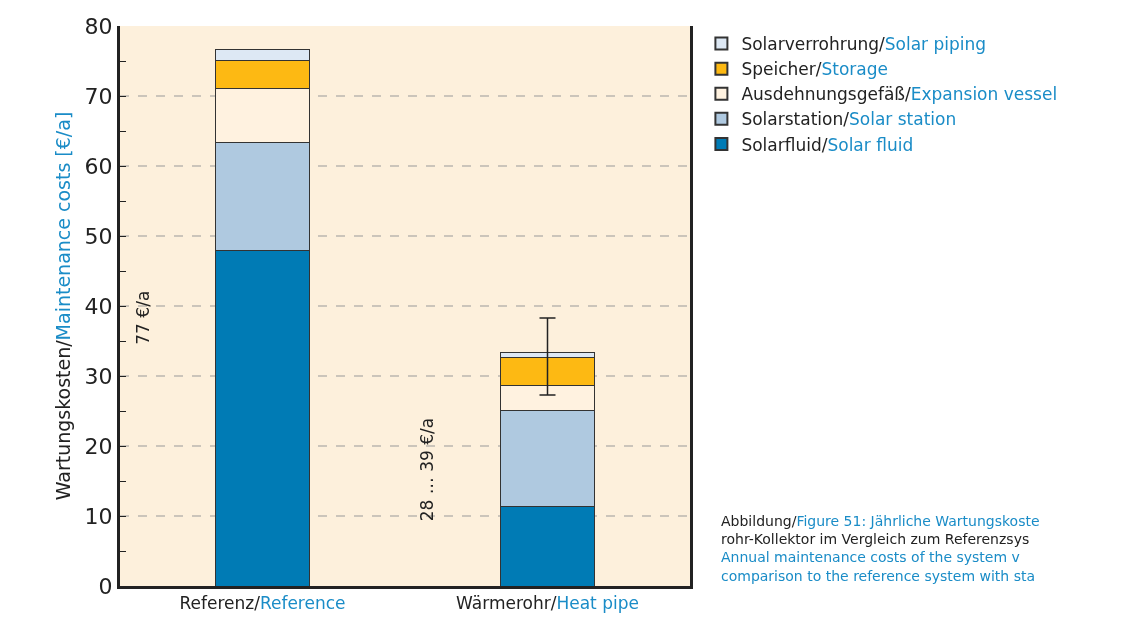 The width and height of the screenshot is (1123, 630). What do you see at coordinates (849, 119) in the screenshot?
I see `legend-label: Solarstation/Solar station` at bounding box center [849, 119].